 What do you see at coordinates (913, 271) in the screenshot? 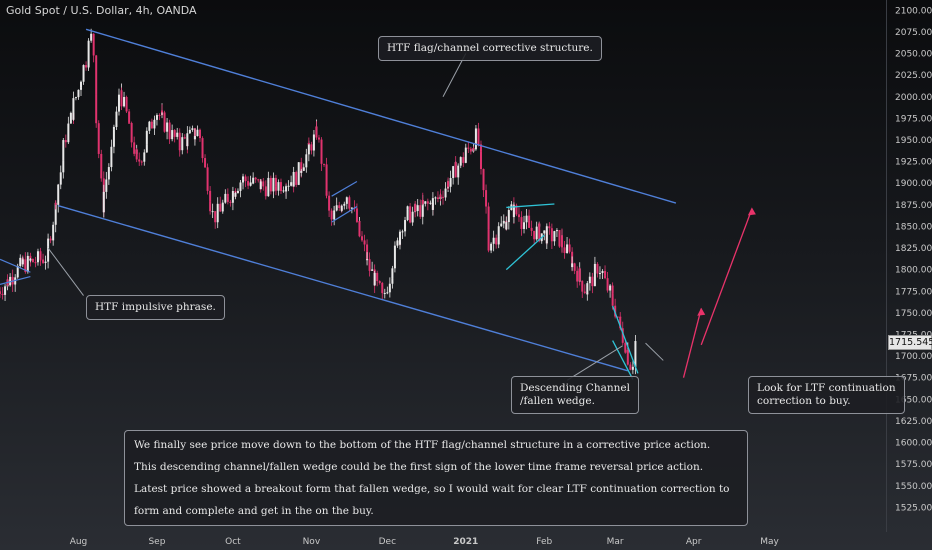
I see `y-tick-label: 1800.000` at bounding box center [913, 271].